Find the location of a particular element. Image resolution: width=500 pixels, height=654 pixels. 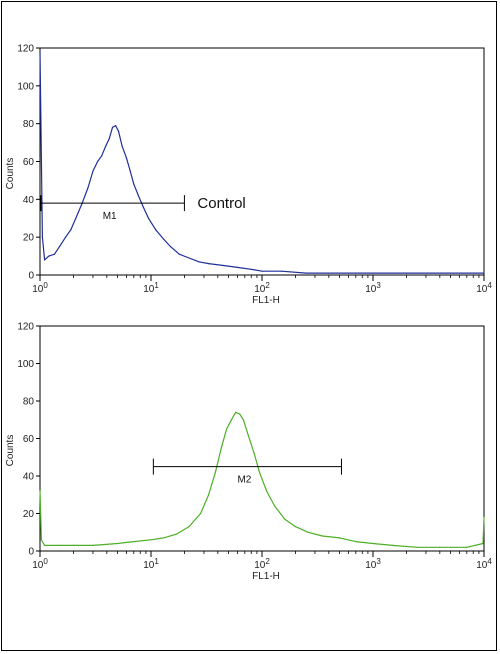

x-tick-label: 10³ is located at coordinates (373, 288).